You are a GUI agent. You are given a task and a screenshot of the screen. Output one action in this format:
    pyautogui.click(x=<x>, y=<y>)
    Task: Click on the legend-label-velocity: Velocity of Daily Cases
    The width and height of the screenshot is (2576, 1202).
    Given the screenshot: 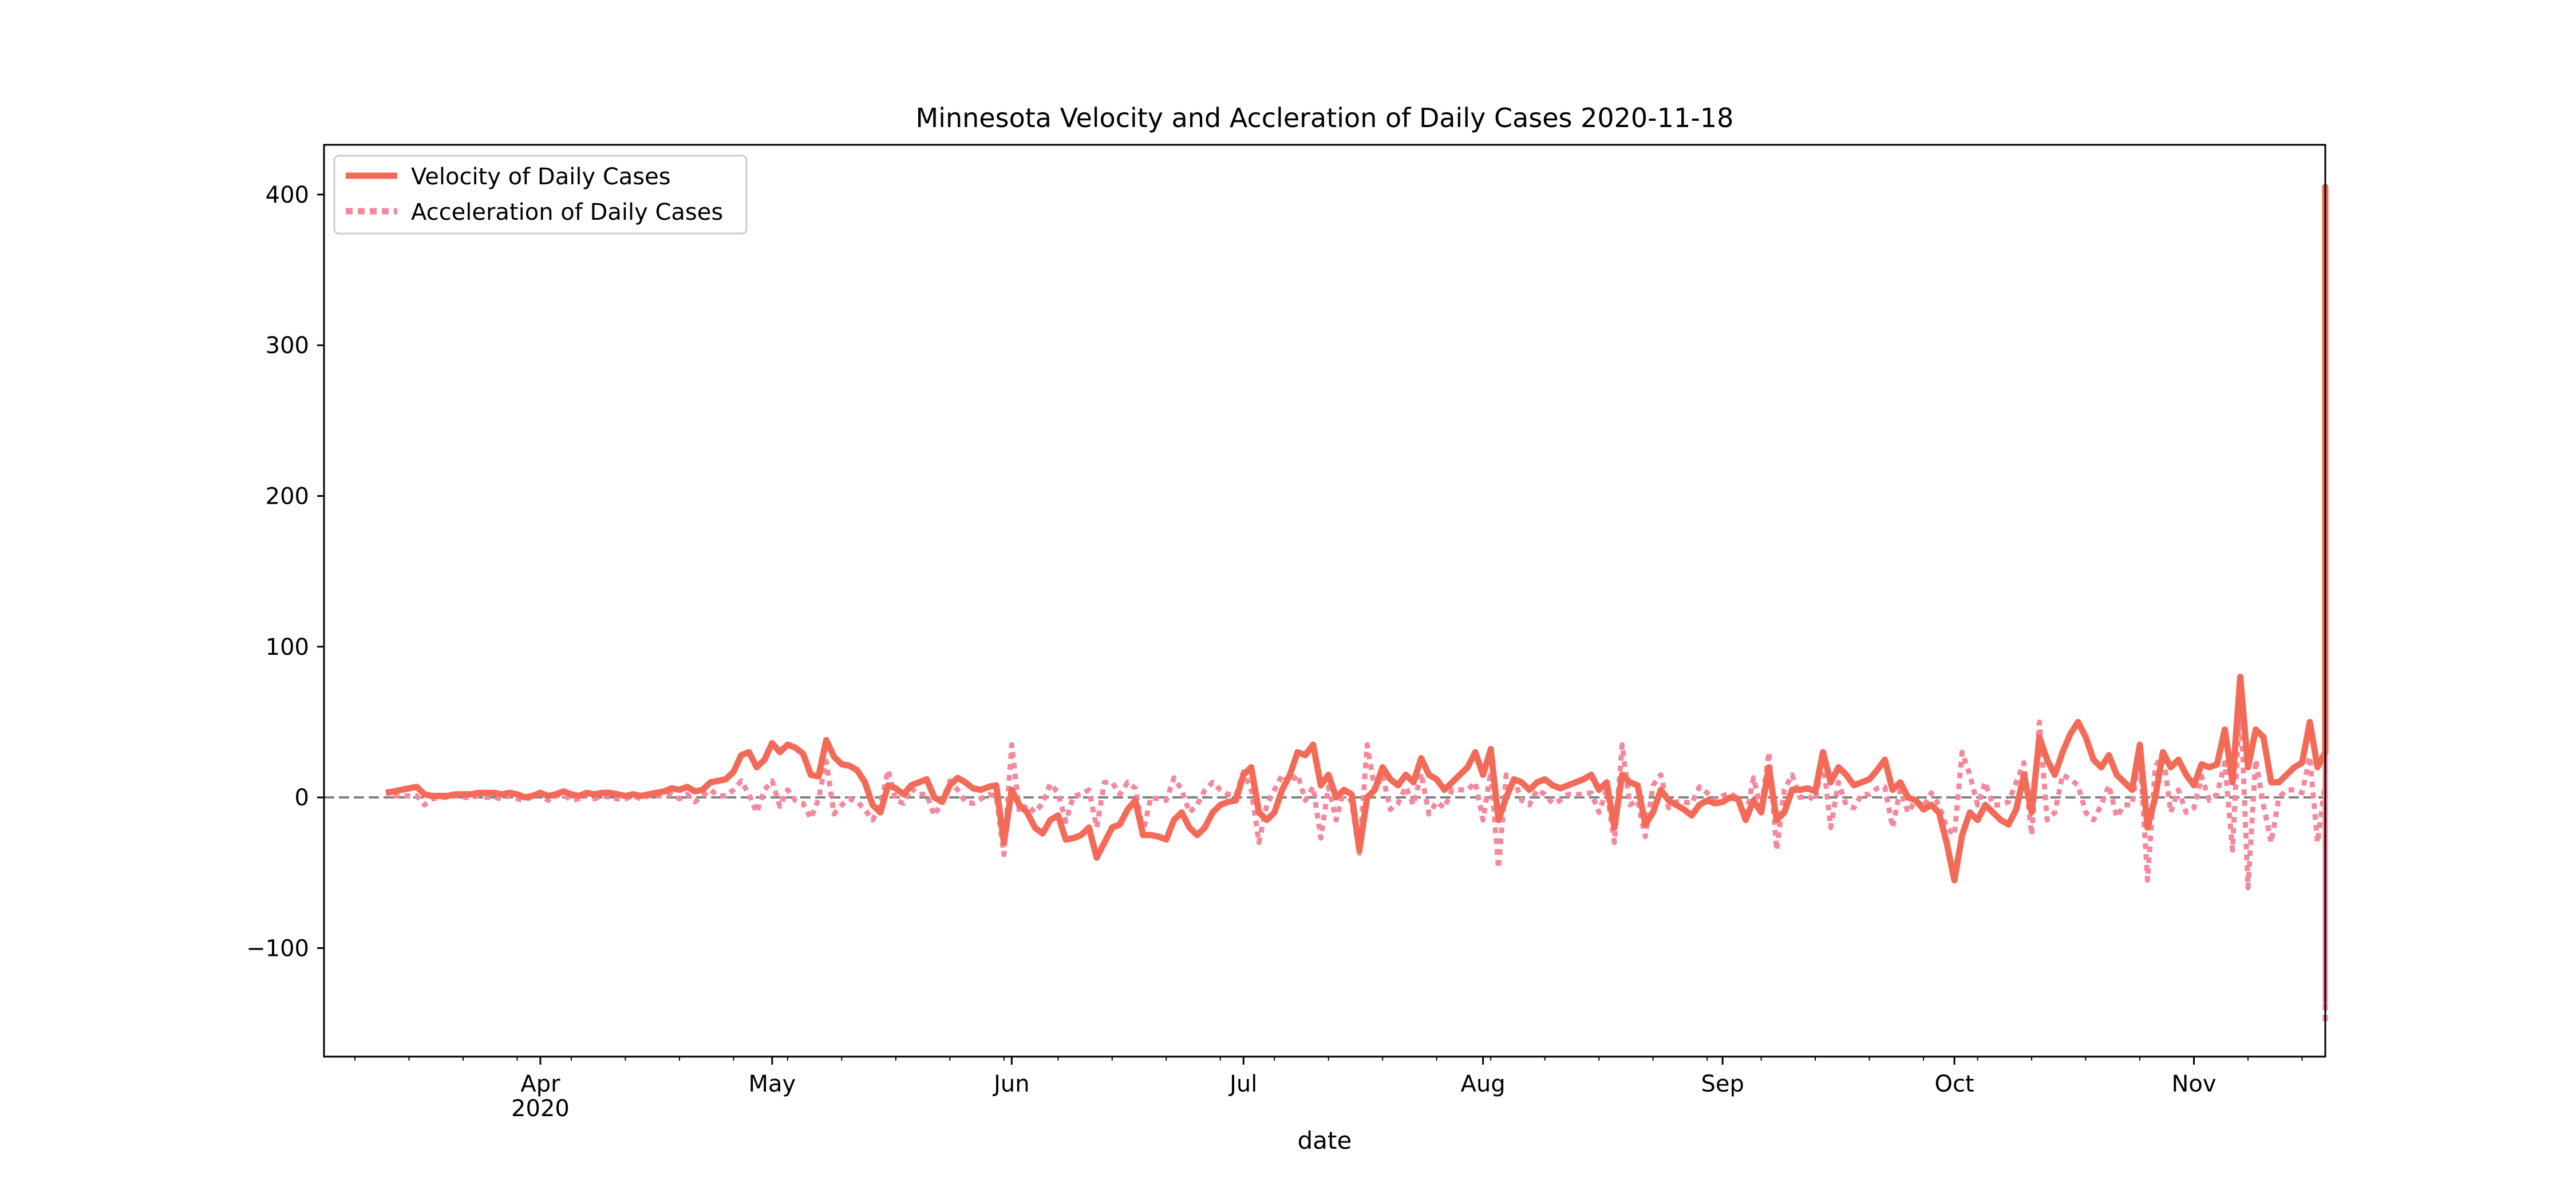 What is the action you would take?
    pyautogui.click(x=541, y=177)
    